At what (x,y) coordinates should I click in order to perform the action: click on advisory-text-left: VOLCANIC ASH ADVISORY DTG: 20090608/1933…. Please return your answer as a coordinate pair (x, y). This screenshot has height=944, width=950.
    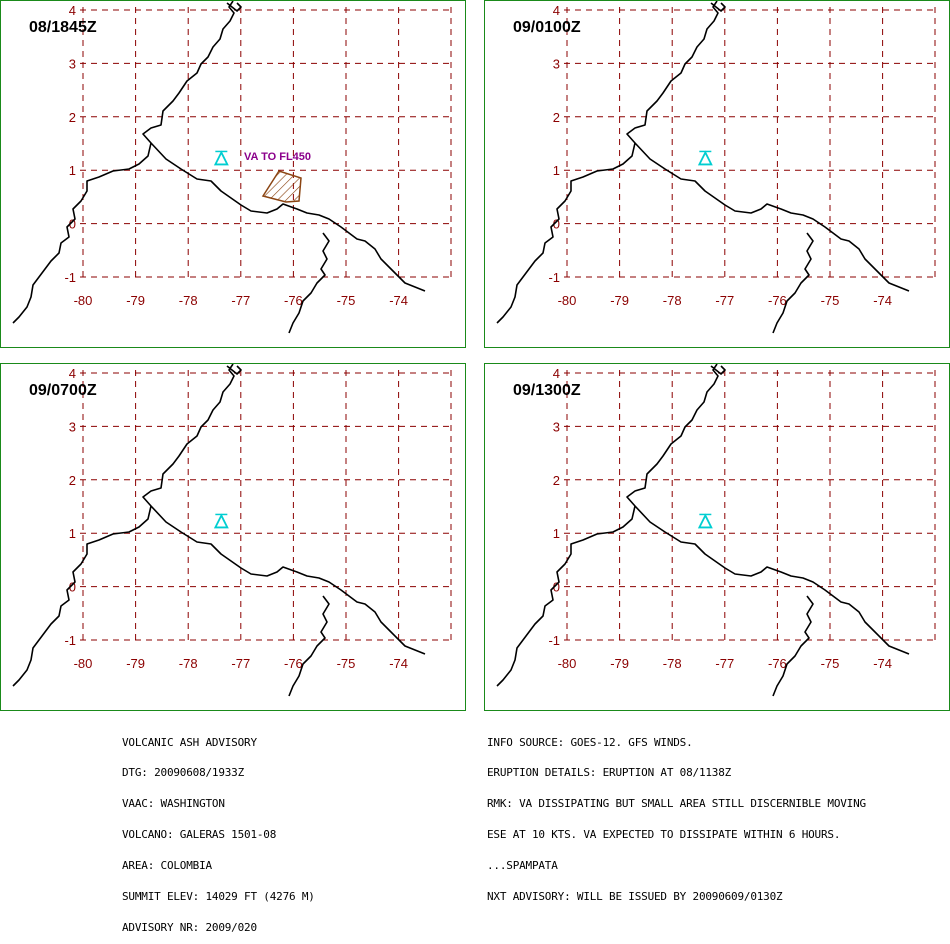
    Looking at the image, I should click on (218, 830).